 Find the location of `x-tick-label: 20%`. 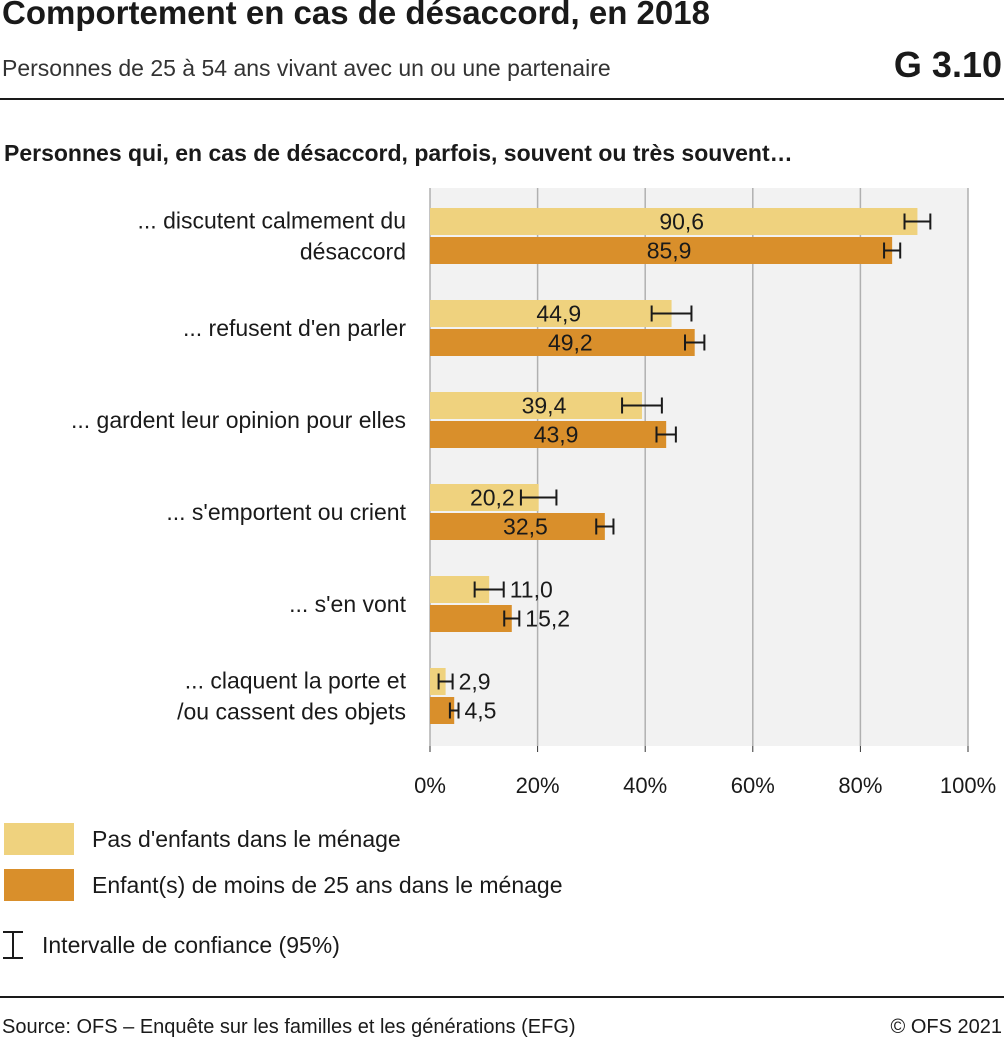

x-tick-label: 20% is located at coordinates (538, 785).